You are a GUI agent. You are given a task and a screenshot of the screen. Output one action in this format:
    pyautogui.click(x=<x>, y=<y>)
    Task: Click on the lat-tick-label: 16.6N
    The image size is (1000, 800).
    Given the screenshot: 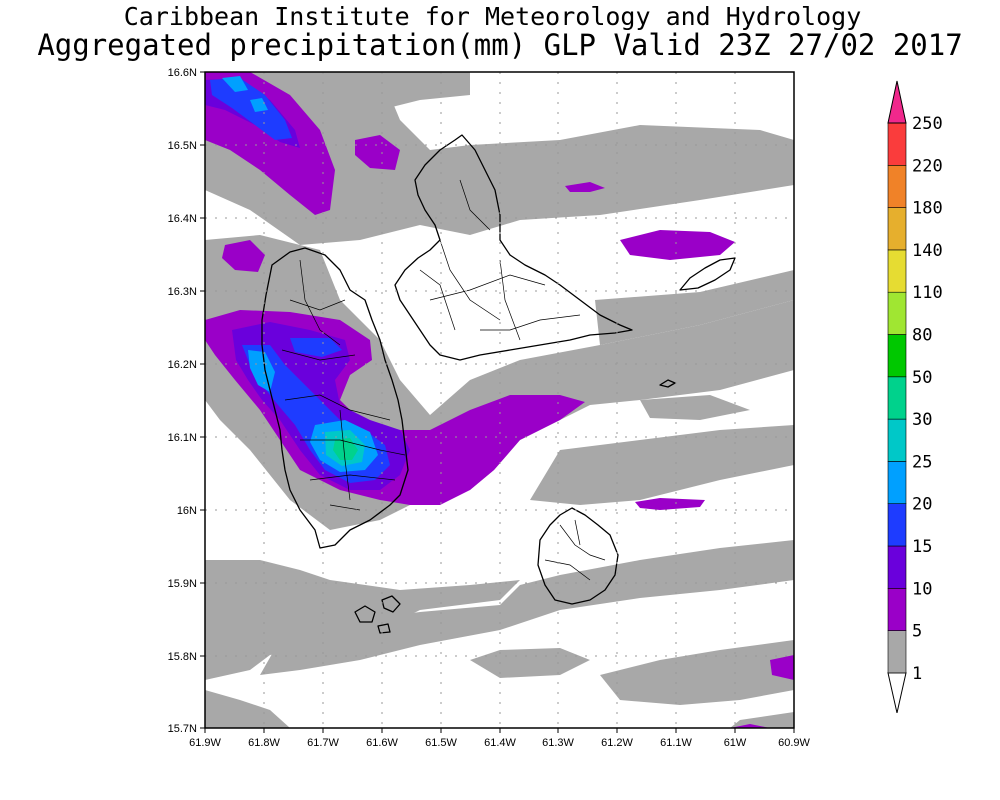 What is the action you would take?
    pyautogui.click(x=182, y=73)
    